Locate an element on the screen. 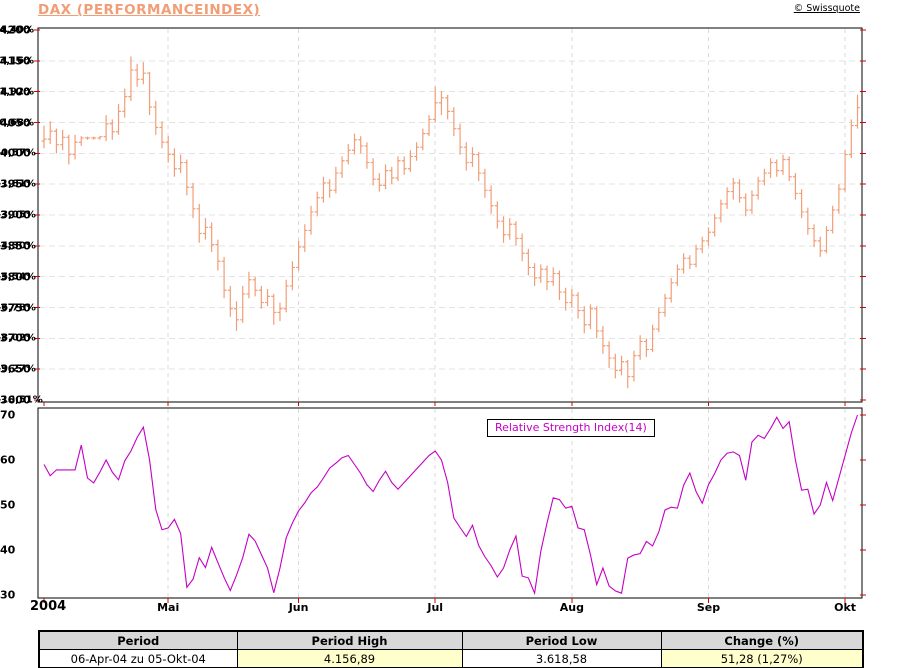  y-axis-value-label: 3850 is located at coordinates (15, 246).